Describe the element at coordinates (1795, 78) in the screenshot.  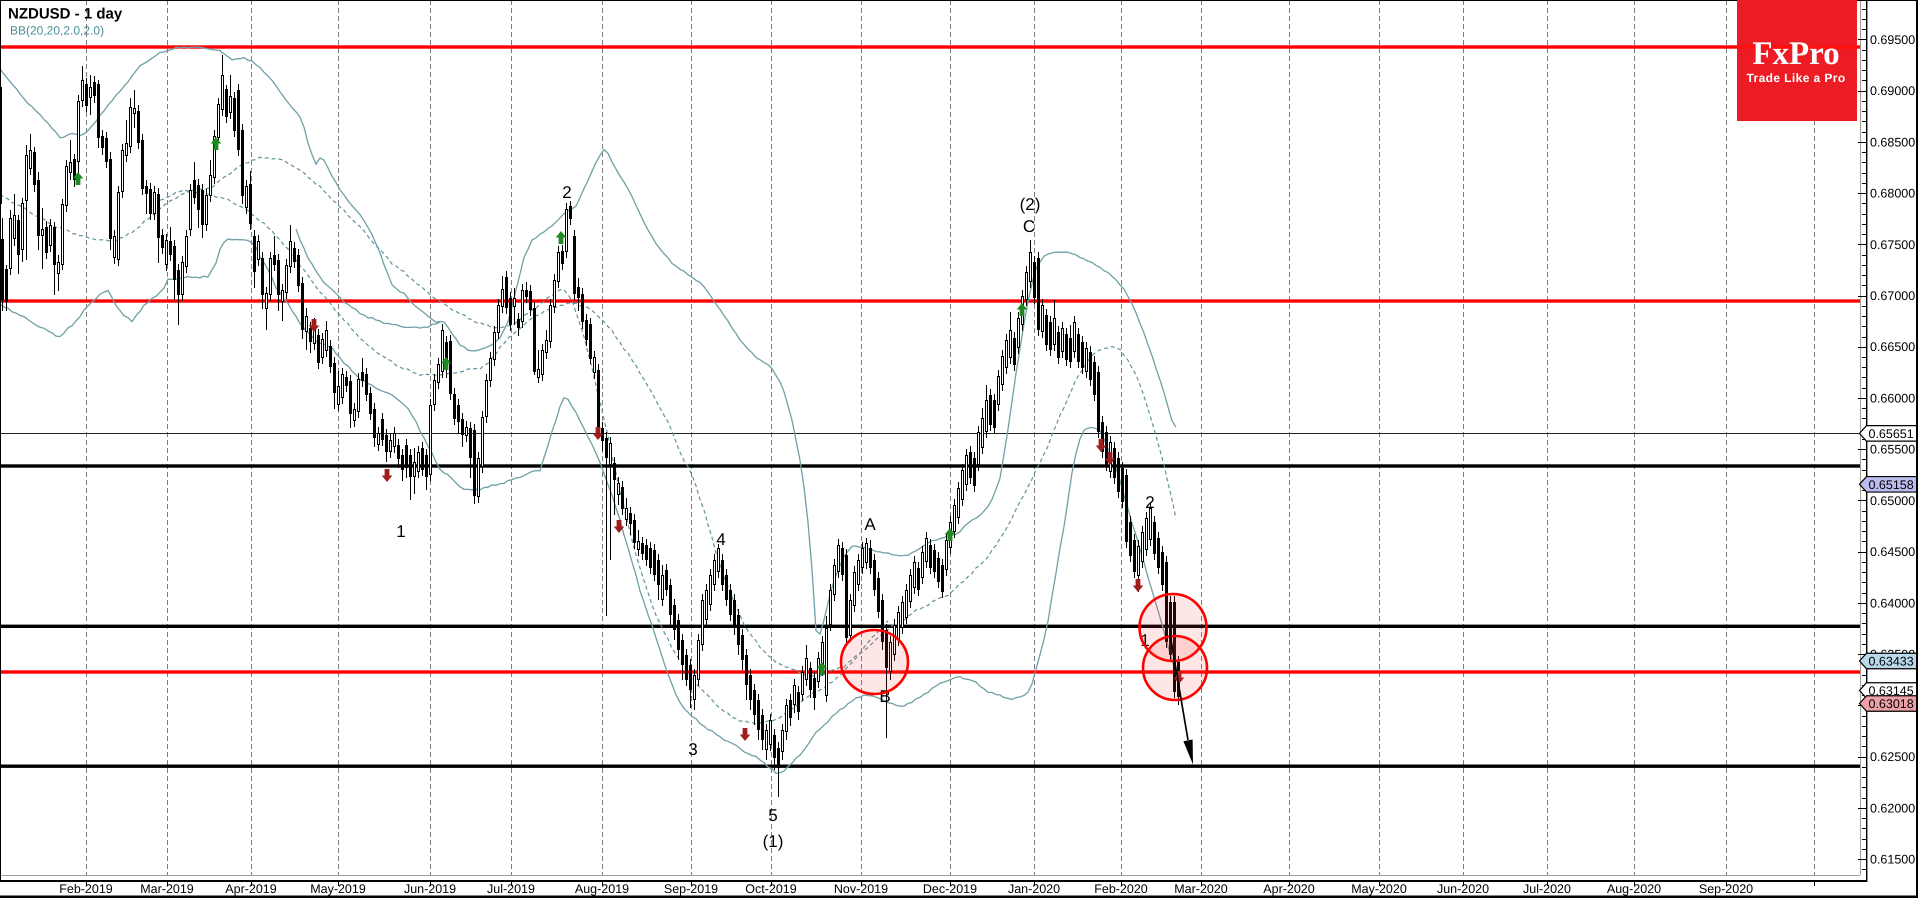
I see `svg-text: Trade Like a Pro` at that location.